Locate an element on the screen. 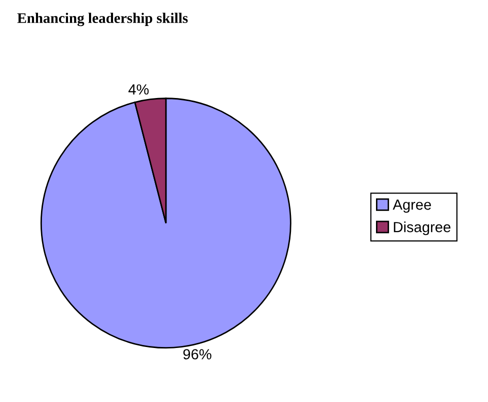 Image resolution: width=488 pixels, height=402 pixels. chart-title: Enhancing leadership skills is located at coordinates (102, 19).